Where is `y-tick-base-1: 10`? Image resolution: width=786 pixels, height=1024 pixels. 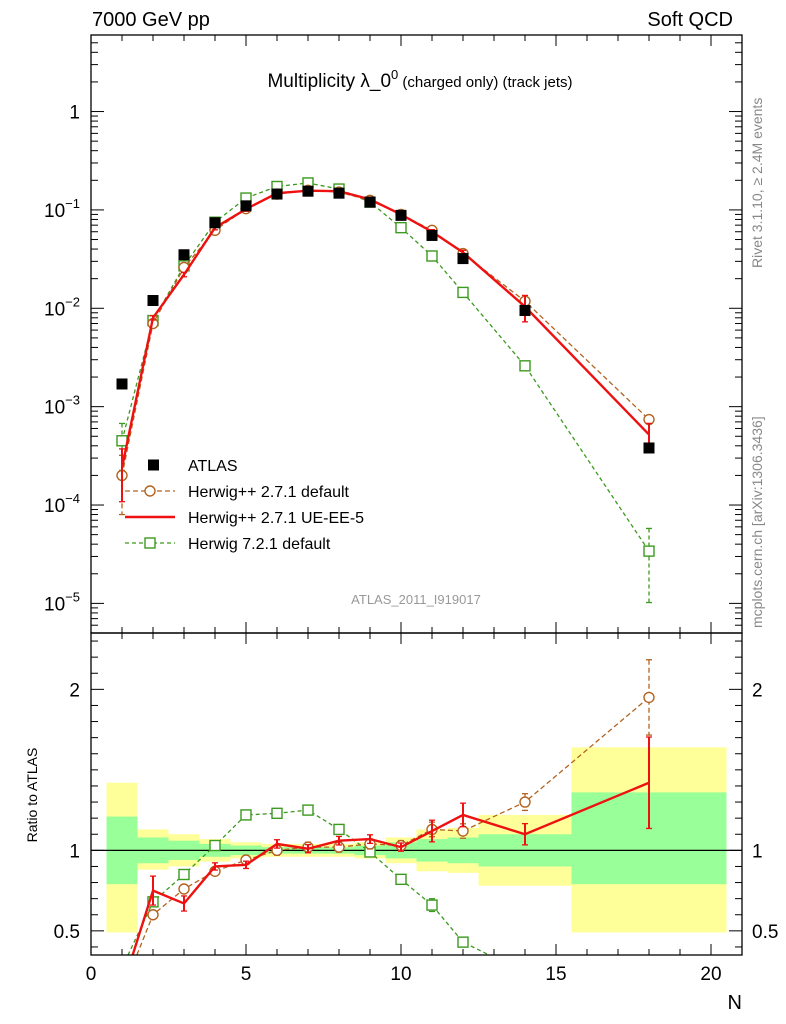 y-tick-base-1: 10 is located at coordinates (54, 211).